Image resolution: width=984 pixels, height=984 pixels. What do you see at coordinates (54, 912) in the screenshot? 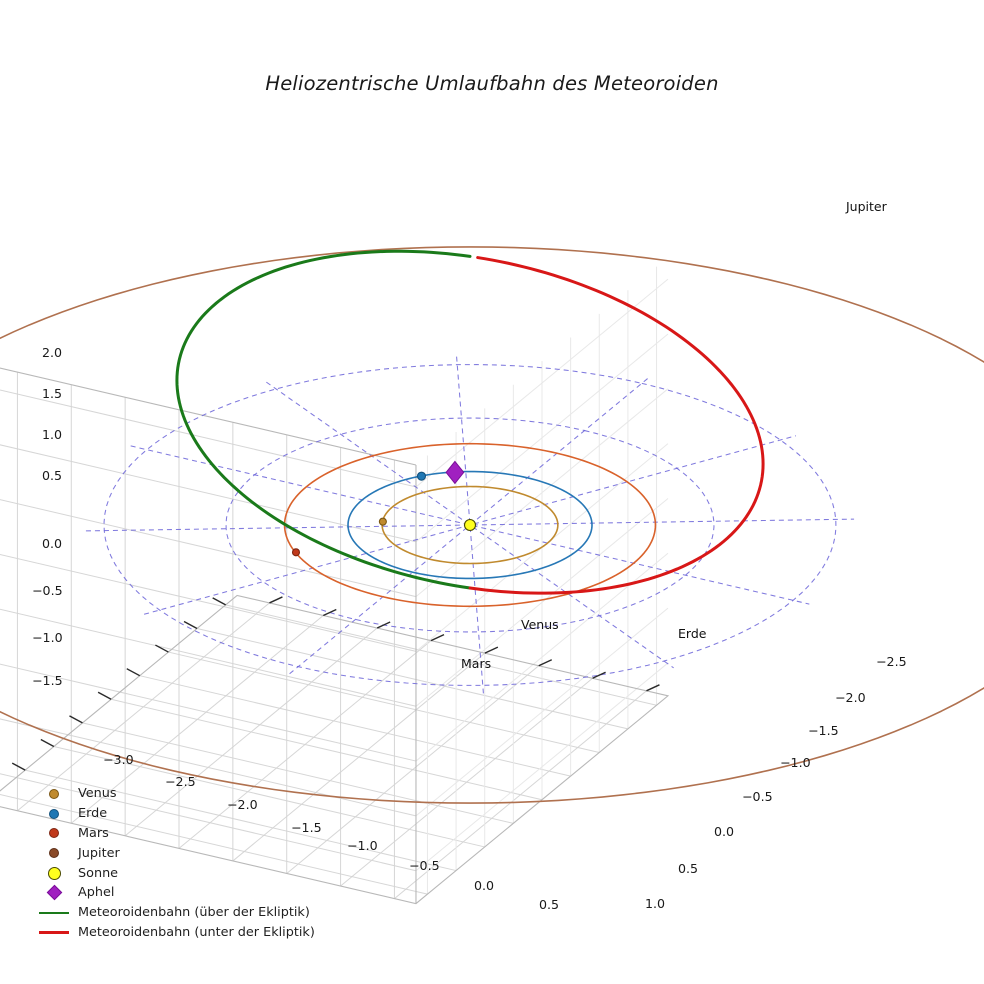
I see `legend-line-swatch` at bounding box center [54, 912].